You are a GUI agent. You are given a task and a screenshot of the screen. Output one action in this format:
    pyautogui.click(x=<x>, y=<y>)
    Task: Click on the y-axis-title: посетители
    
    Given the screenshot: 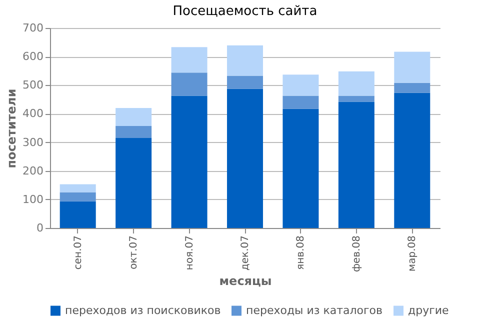 What is the action you would take?
    pyautogui.click(x=11, y=128)
    